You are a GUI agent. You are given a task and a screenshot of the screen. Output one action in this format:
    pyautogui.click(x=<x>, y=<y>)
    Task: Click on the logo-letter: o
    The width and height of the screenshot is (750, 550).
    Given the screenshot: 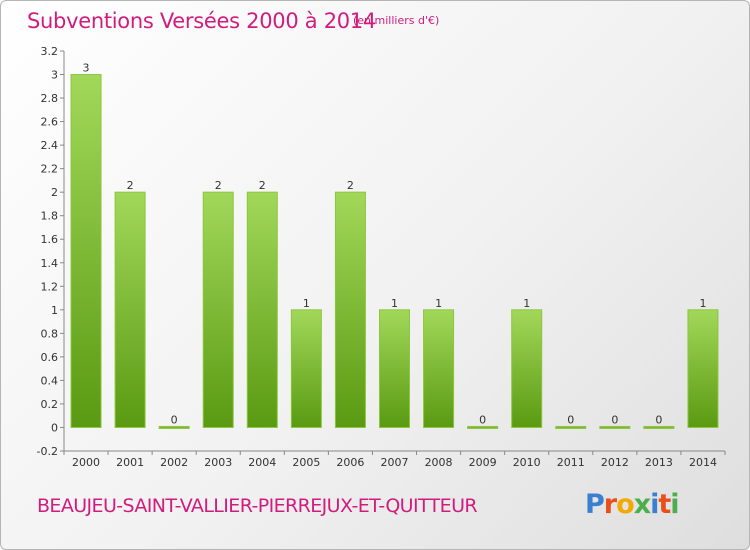 What is the action you would take?
    pyautogui.click(x=625, y=504)
    